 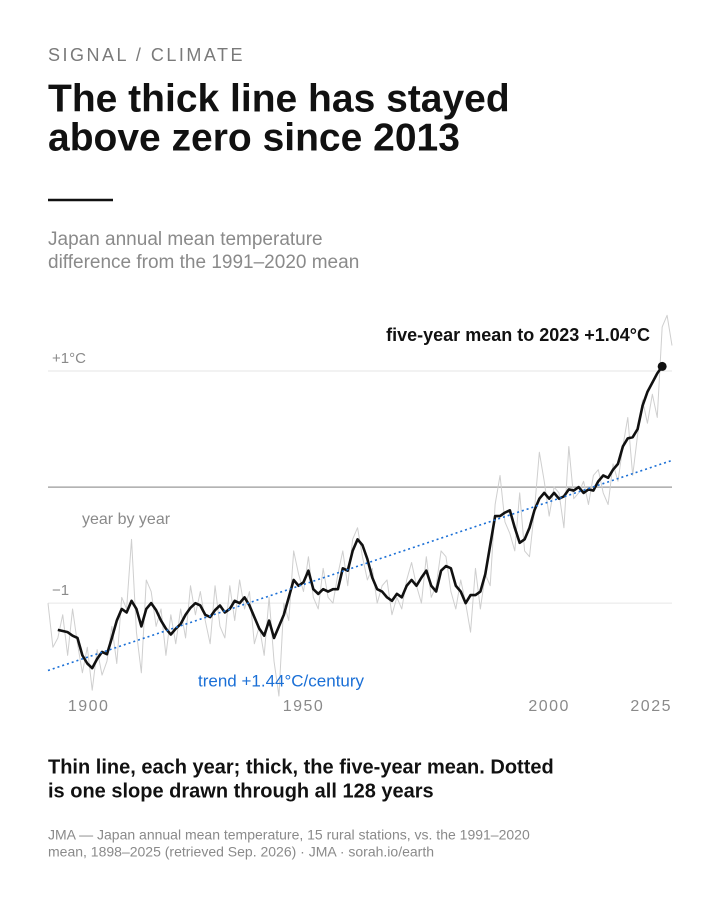 What do you see at coordinates (518, 335) in the screenshot?
I see `end-label: five-year mean to 2023 +1.04°C` at bounding box center [518, 335].